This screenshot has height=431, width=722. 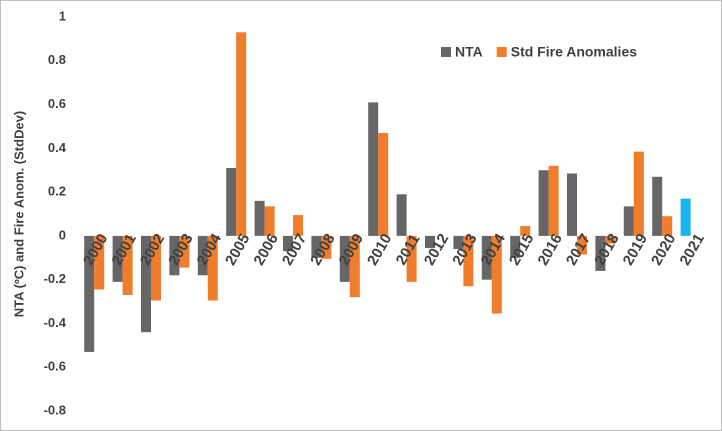 I want to click on y-tick-label: 0.6, so click(x=57, y=103).